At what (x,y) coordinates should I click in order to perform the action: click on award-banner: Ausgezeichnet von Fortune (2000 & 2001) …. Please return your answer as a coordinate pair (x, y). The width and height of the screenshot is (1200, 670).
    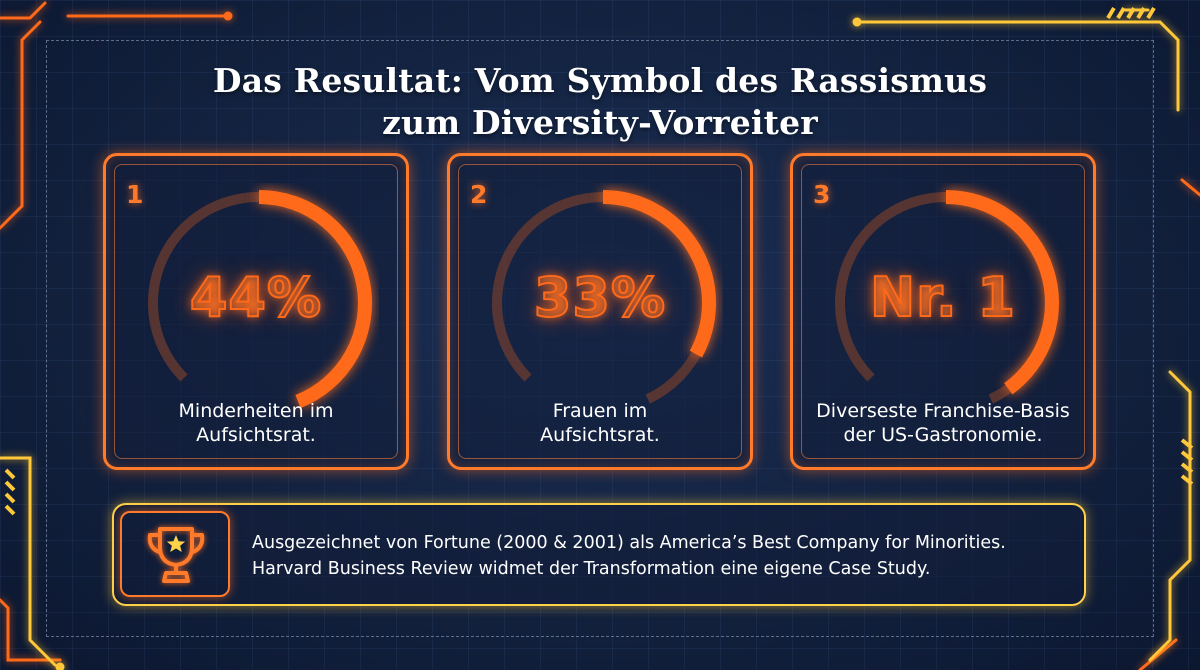
    Looking at the image, I should click on (599, 554).